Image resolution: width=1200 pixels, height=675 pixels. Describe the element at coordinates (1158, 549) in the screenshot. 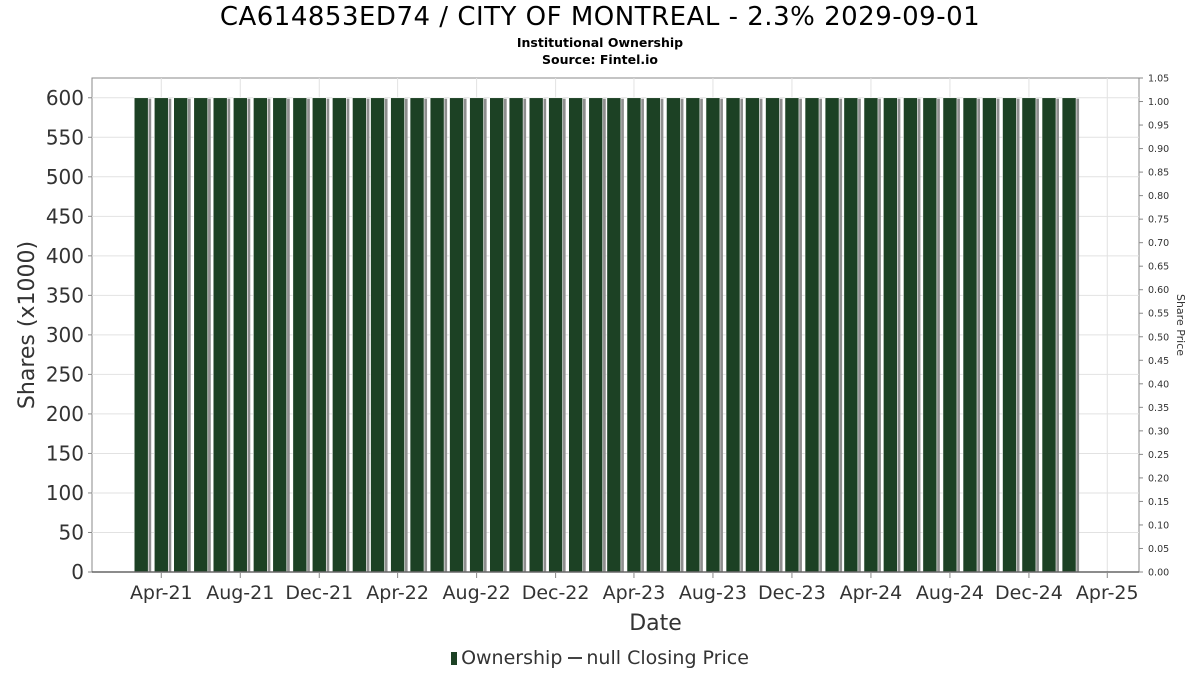

I see `y2-tick-label: 0.05` at that location.